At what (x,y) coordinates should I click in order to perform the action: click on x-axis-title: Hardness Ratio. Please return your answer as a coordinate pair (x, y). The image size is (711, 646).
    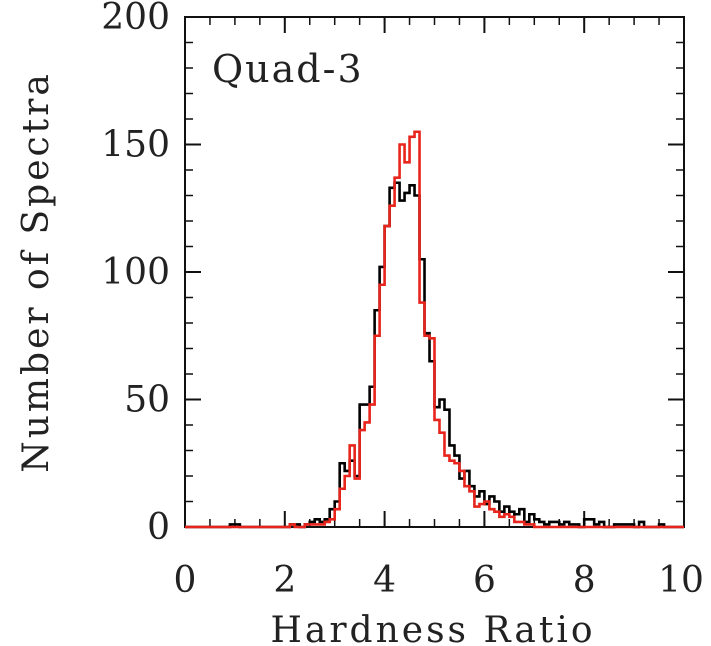
    Looking at the image, I should click on (432, 628).